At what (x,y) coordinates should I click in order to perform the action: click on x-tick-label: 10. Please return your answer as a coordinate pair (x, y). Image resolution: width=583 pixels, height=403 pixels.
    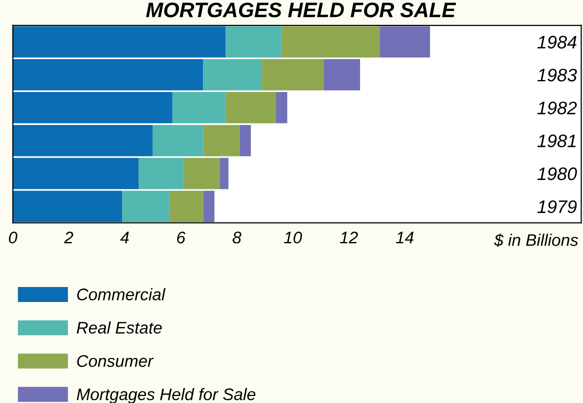
    Looking at the image, I should click on (293, 238).